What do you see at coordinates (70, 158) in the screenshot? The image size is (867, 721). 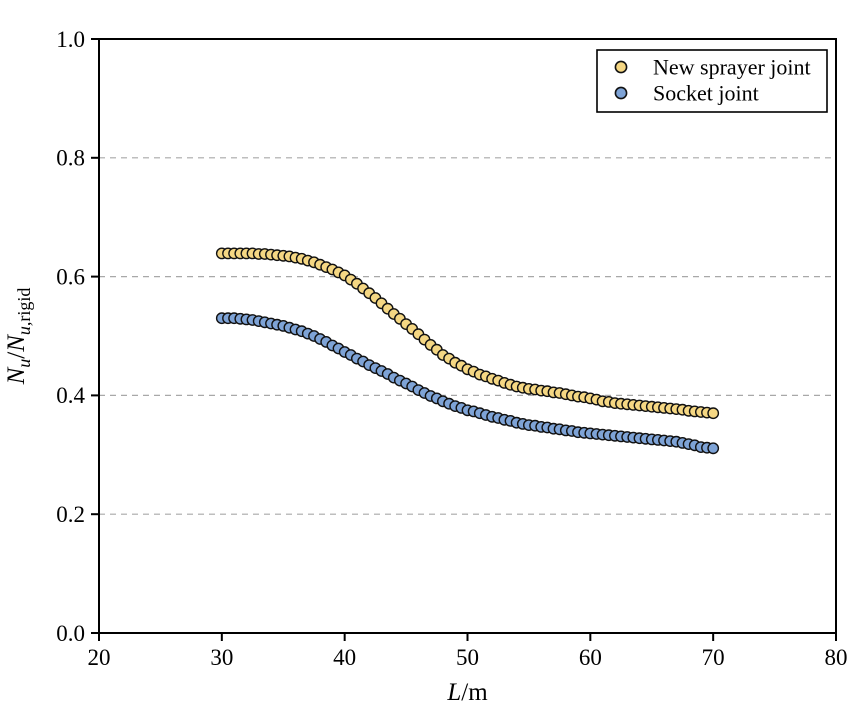 I see `y-axis-tick-label: 0.8` at bounding box center [70, 158].